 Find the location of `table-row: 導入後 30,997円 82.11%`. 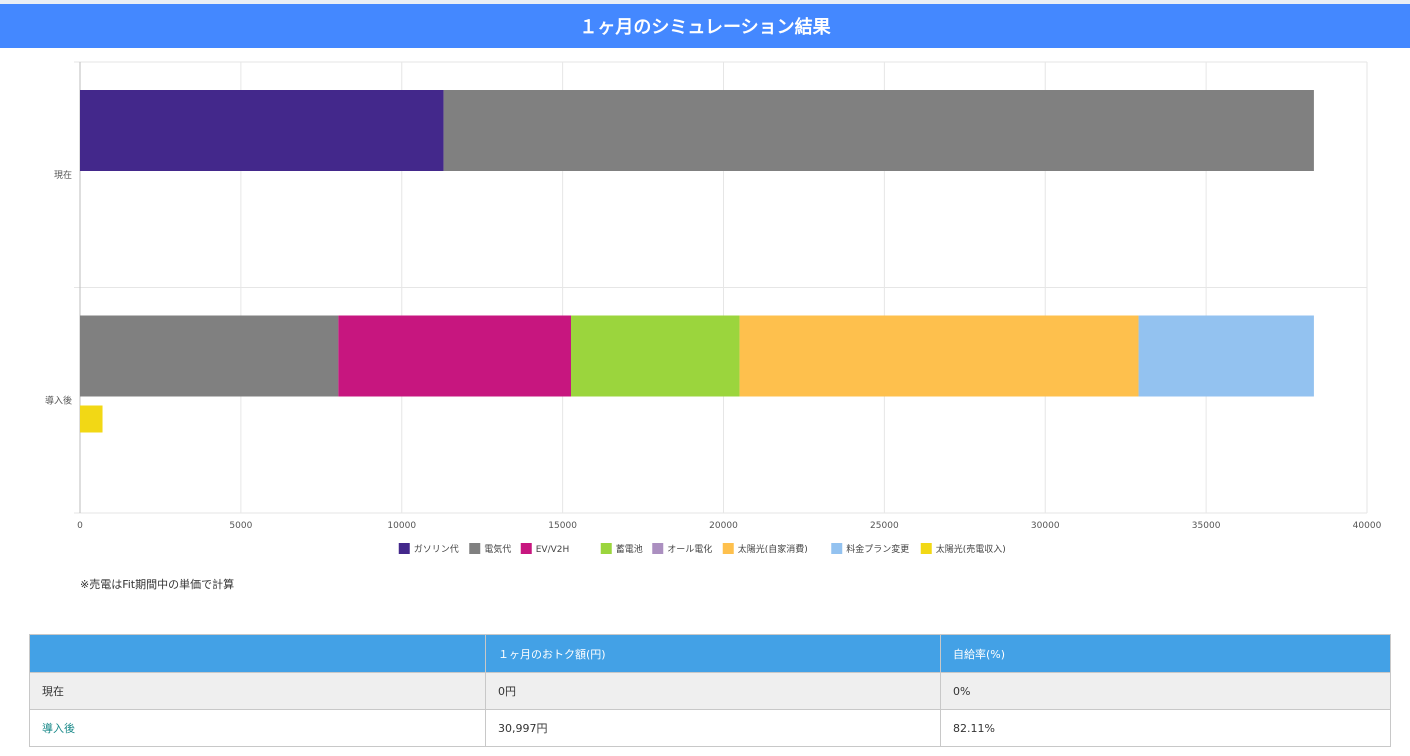

table-row: 導入後 30,997円 82.11% is located at coordinates (710, 728).